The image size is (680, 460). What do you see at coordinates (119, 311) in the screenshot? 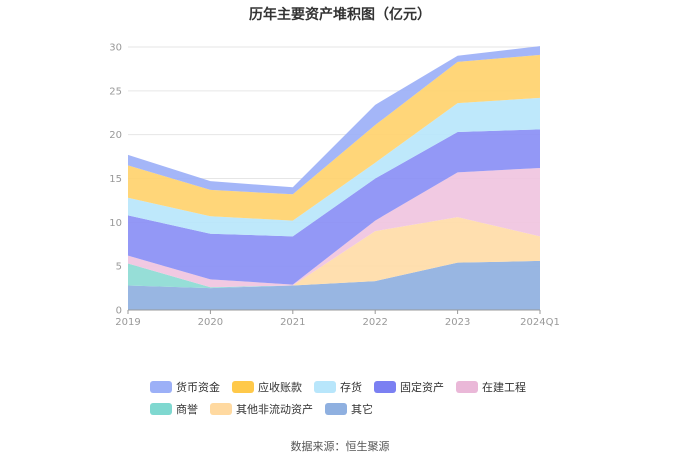
I see `y-tick-label: 0` at bounding box center [119, 311].